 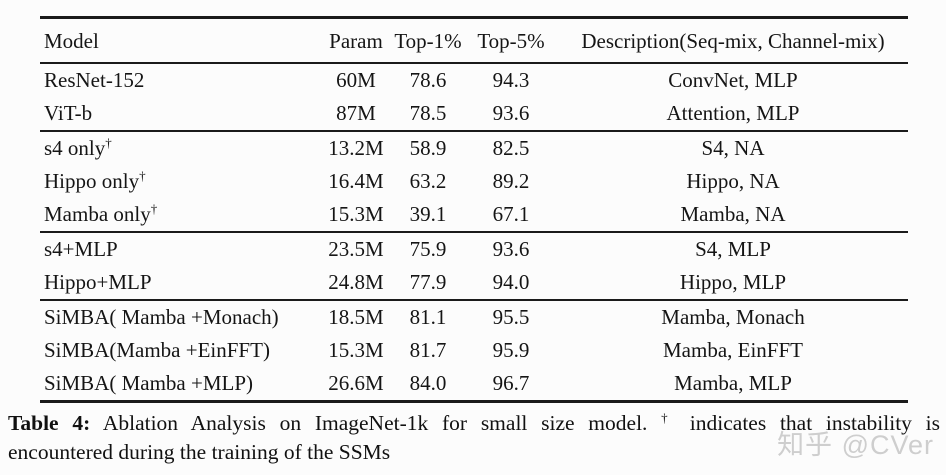 I want to click on model-cell: SiMBA(Mamba +EinFFT), so click(x=180, y=350).